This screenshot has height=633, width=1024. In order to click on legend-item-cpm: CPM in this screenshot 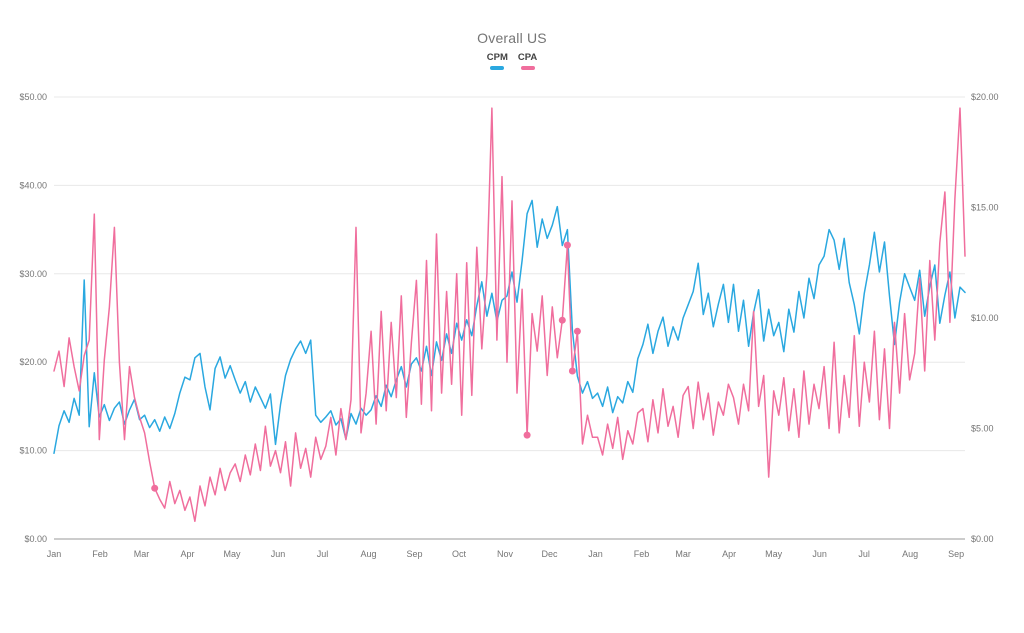, I will do `click(497, 61)`.